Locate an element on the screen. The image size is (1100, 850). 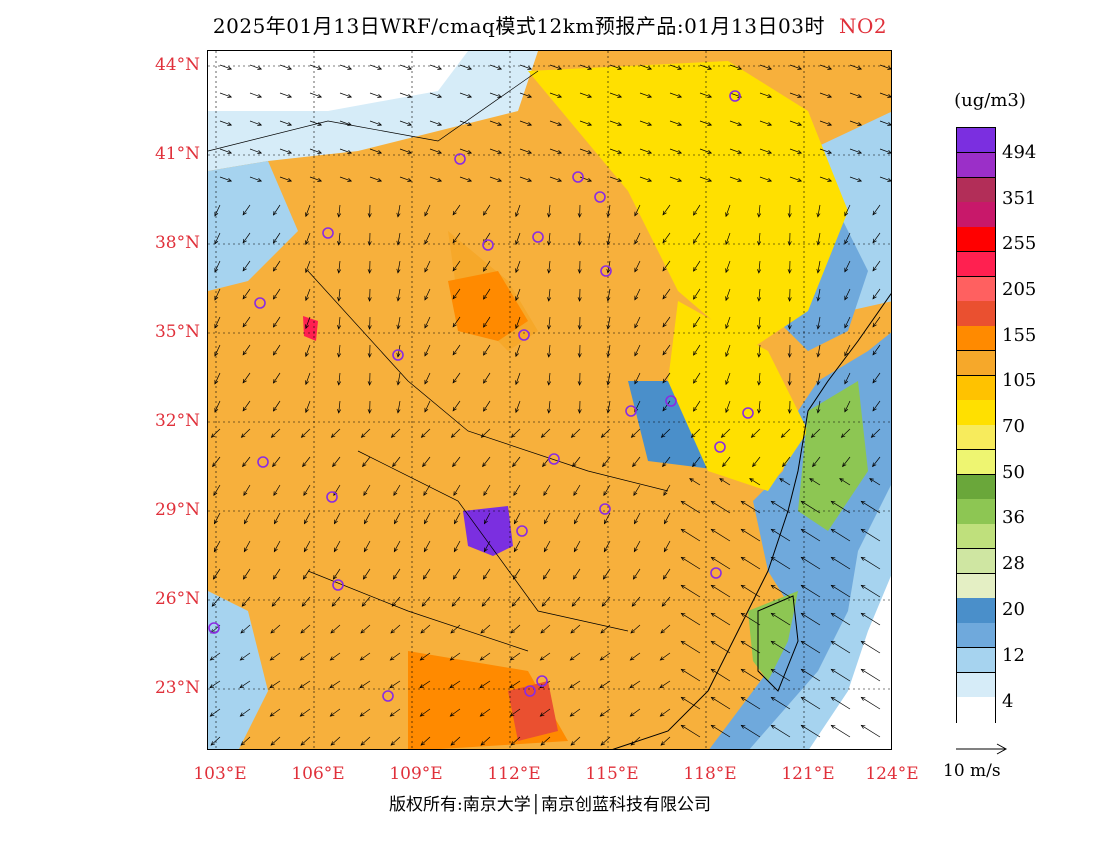
colorbar-label: 28 is located at coordinates (1013, 563).